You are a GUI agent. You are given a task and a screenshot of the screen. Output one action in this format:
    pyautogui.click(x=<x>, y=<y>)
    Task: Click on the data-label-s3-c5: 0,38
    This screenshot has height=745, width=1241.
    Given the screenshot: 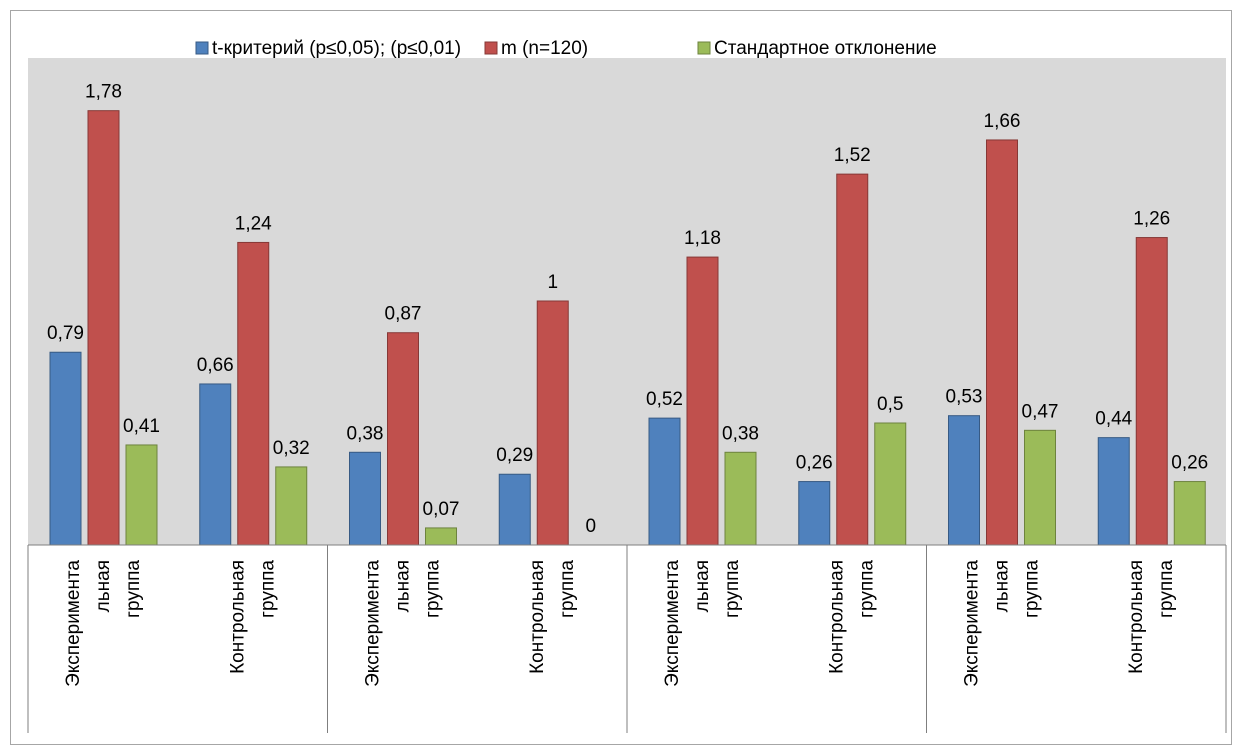 What is the action you would take?
    pyautogui.click(x=740, y=433)
    